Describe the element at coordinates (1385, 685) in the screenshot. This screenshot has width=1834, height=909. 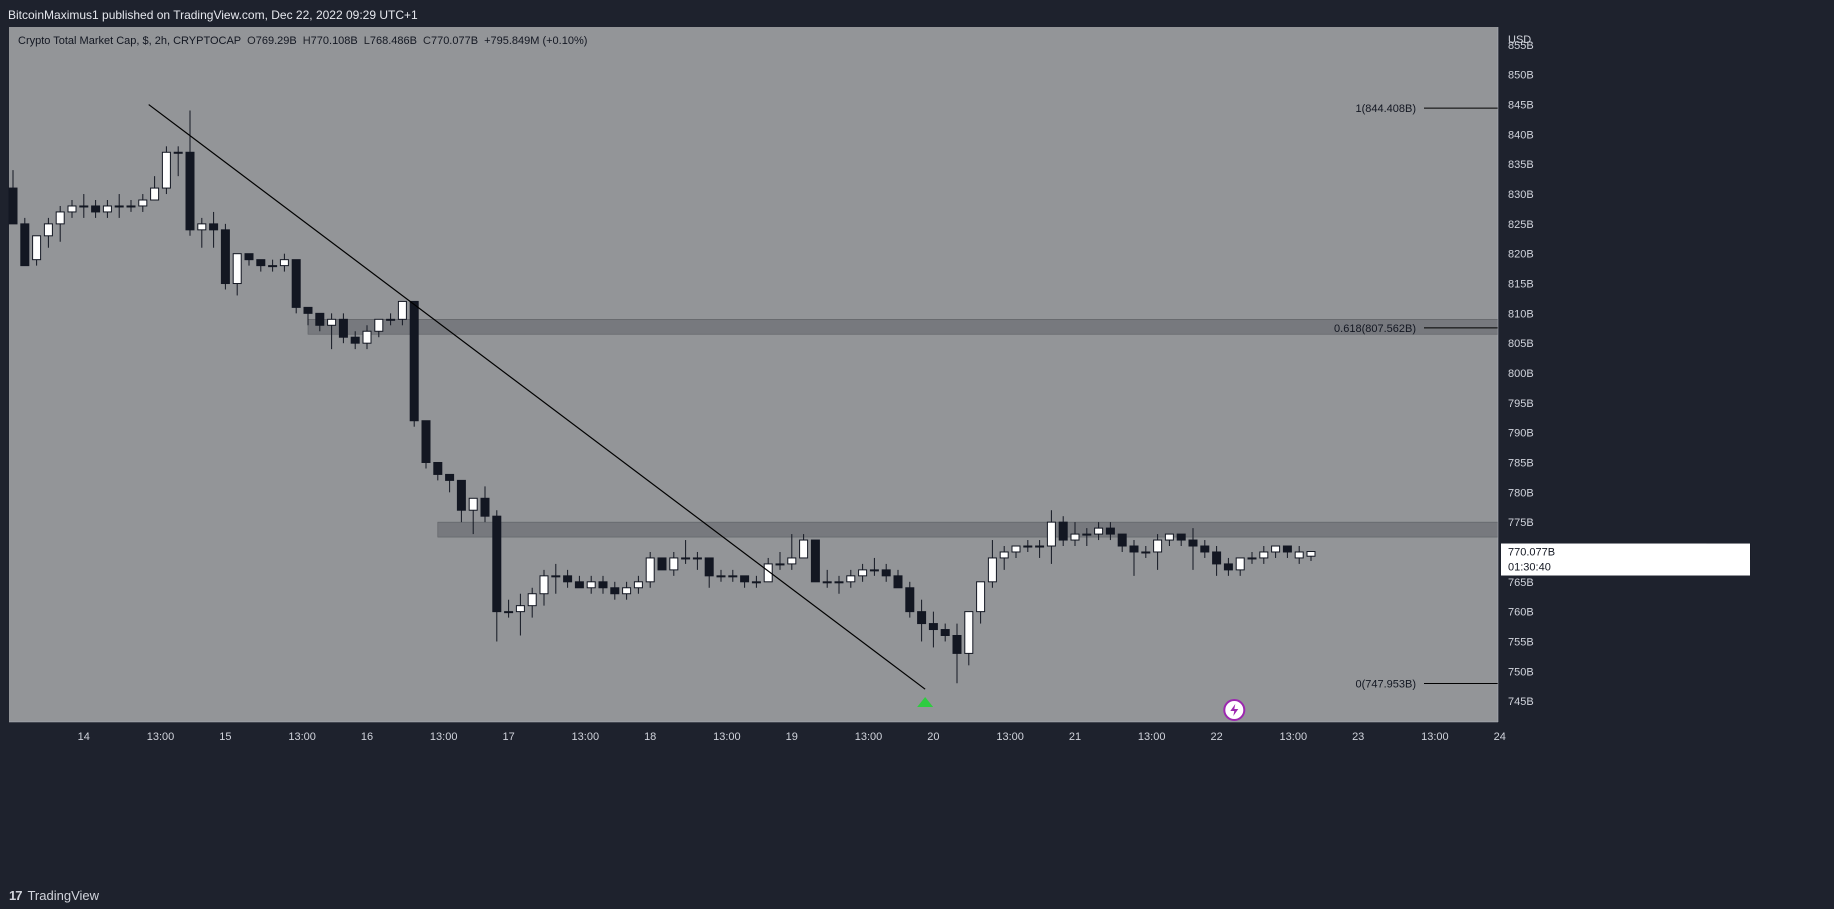
I see `fib-level-label: 0(747.953B)` at that location.